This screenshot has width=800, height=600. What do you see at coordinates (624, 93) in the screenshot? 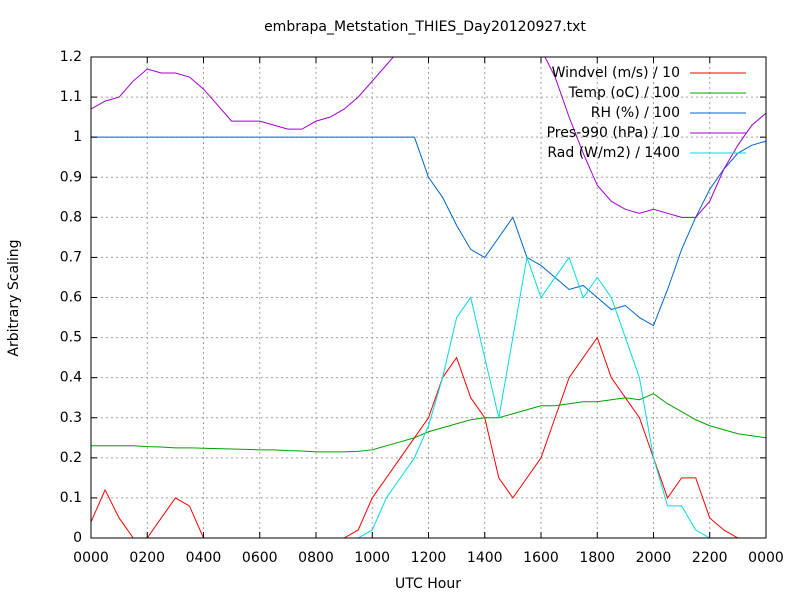
I see `legend-label: Temp (oC) / 100` at bounding box center [624, 93].